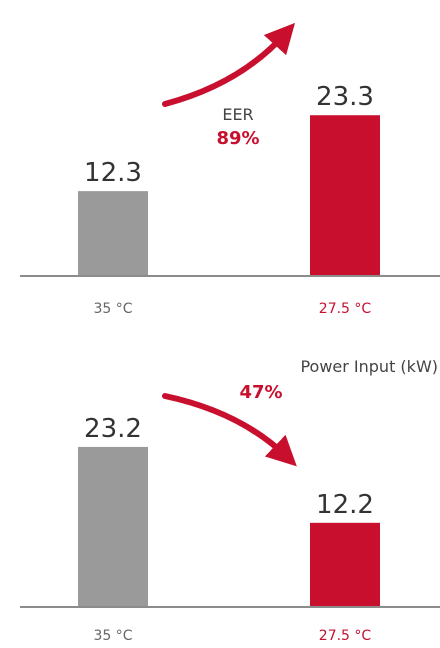 This screenshot has width=440, height=648. I want to click on power-decrease-arrow, so click(229, 430).